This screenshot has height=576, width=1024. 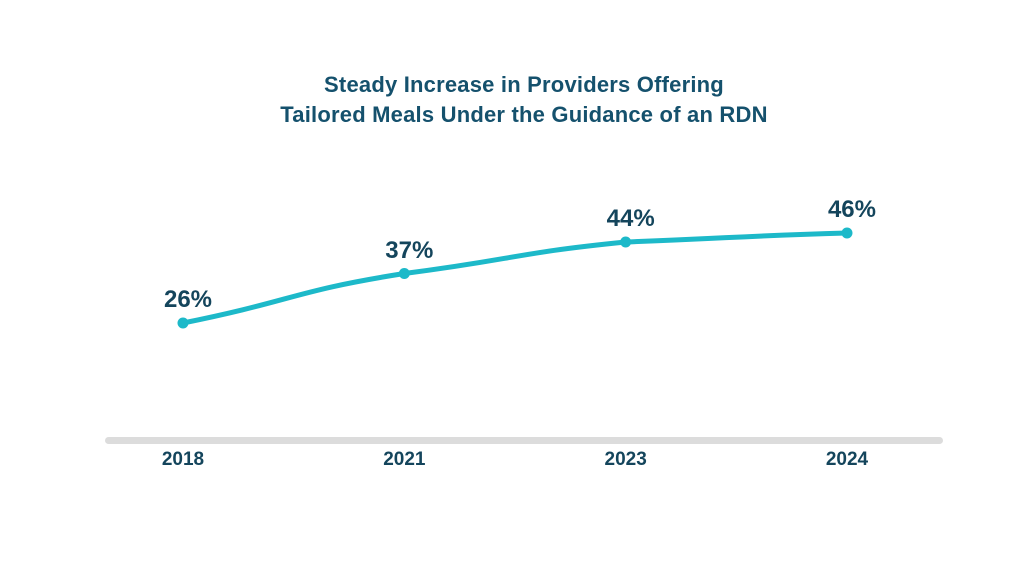 What do you see at coordinates (524, 440) in the screenshot?
I see `x-axis-line` at bounding box center [524, 440].